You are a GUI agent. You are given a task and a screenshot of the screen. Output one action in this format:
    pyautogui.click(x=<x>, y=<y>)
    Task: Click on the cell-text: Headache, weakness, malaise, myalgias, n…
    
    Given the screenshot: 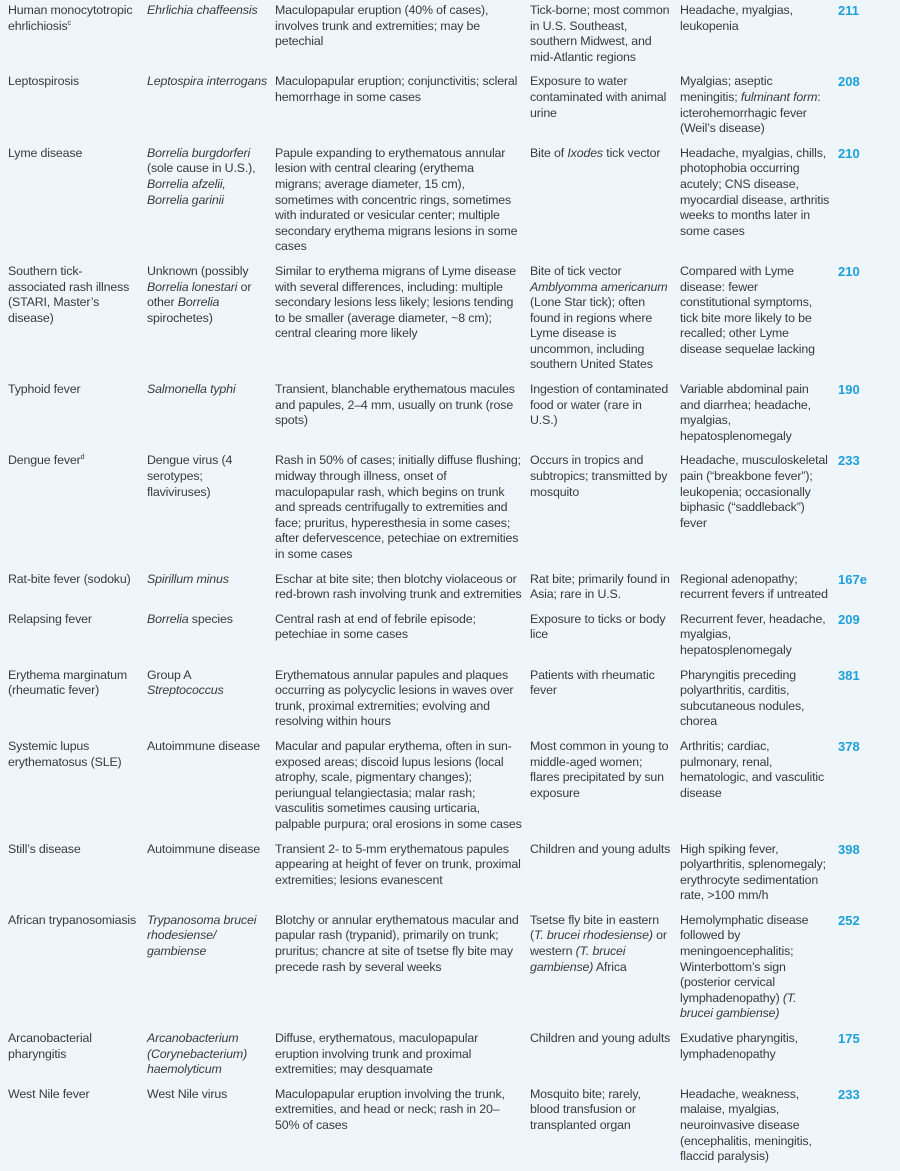 What is the action you would take?
    pyautogui.click(x=746, y=1125)
    